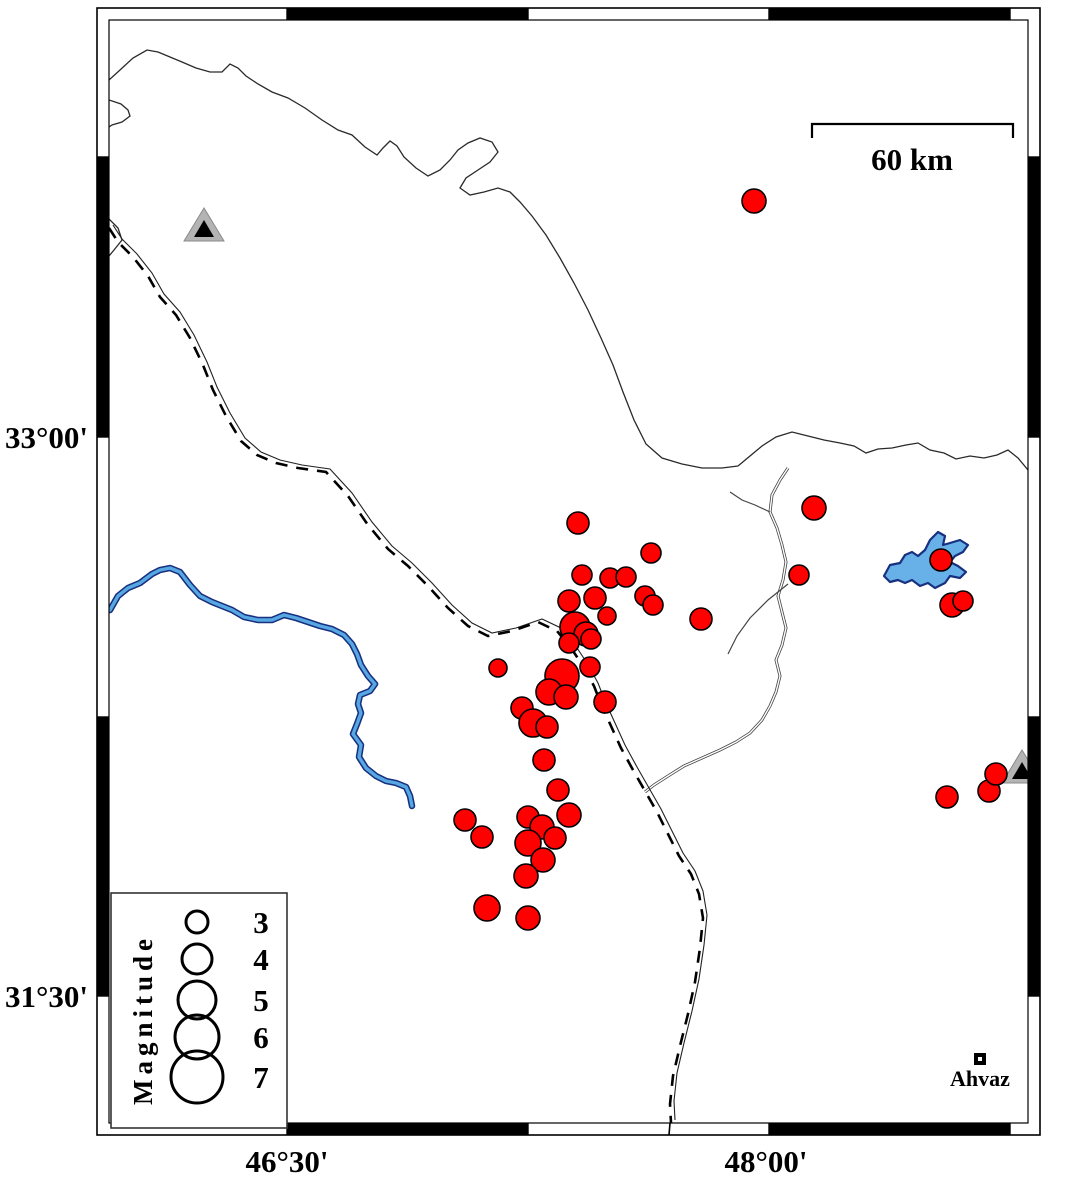 The image size is (1066, 1177). Describe the element at coordinates (261, 1077) in the screenshot. I see `legend-magnitude-label: 7` at that location.